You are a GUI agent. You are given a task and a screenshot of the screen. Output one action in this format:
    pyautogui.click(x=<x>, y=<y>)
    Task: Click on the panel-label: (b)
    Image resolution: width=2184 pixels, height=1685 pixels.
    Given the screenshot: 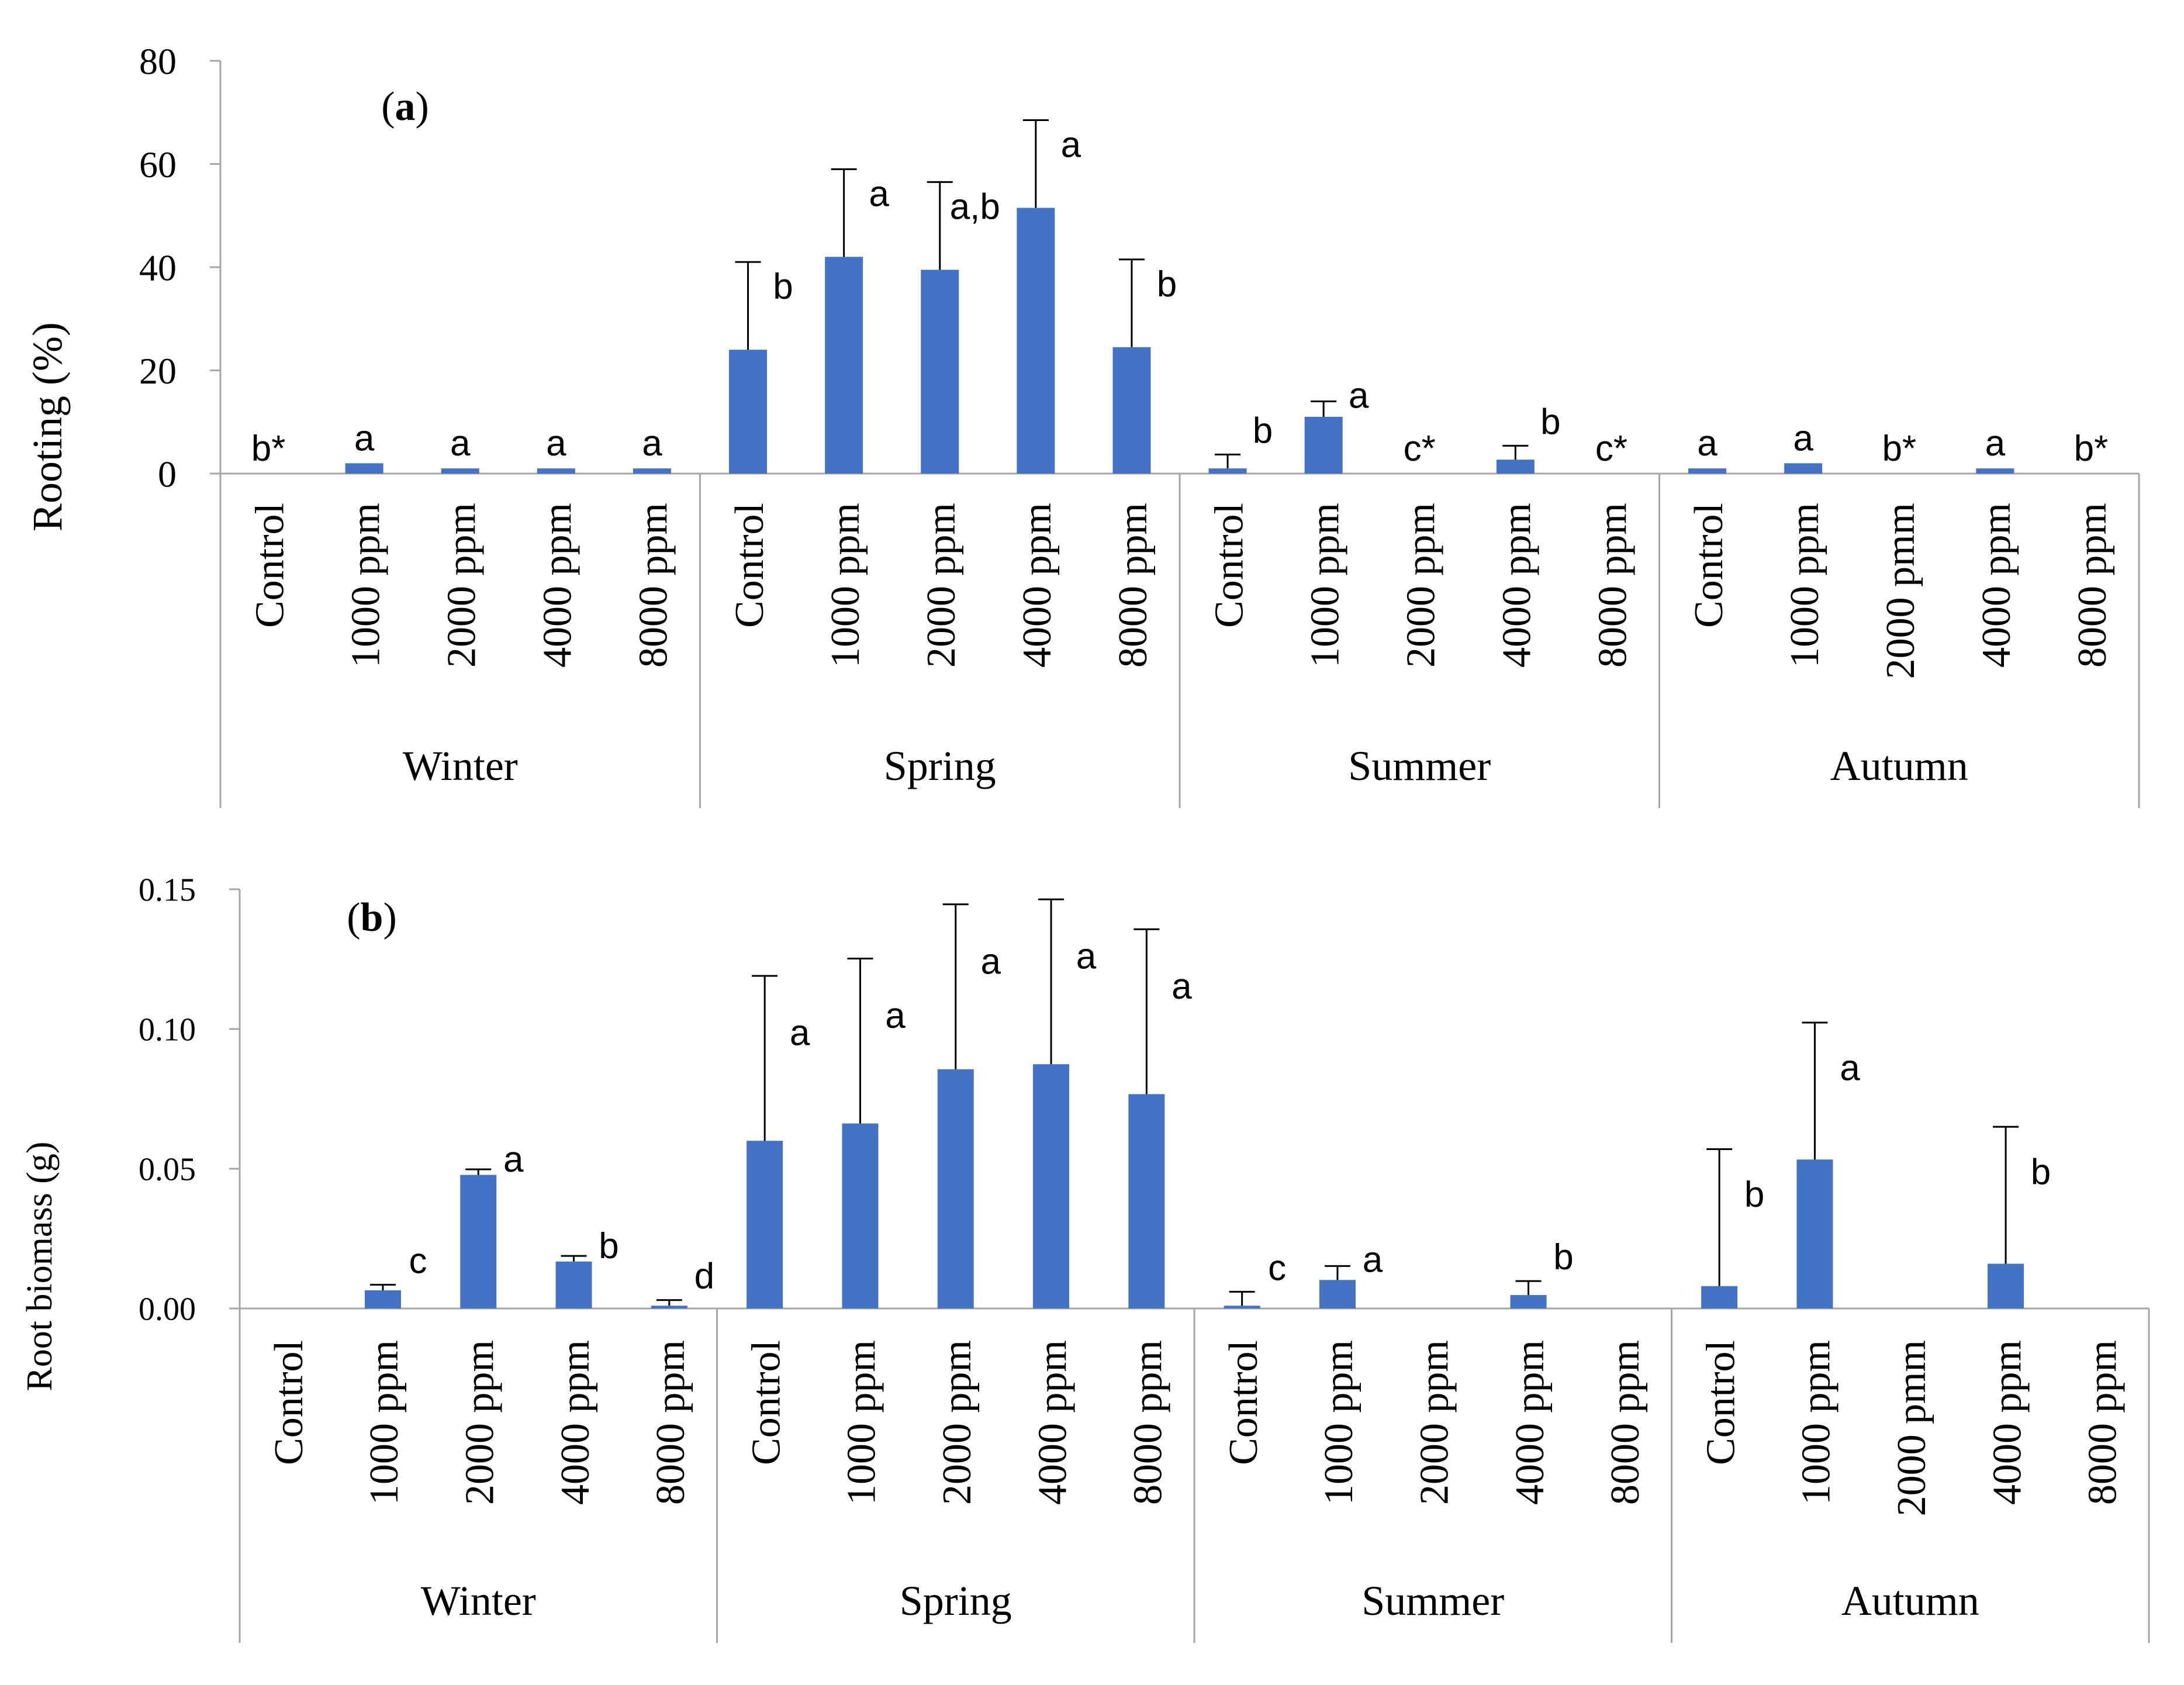 What is the action you would take?
    pyautogui.click(x=372, y=917)
    